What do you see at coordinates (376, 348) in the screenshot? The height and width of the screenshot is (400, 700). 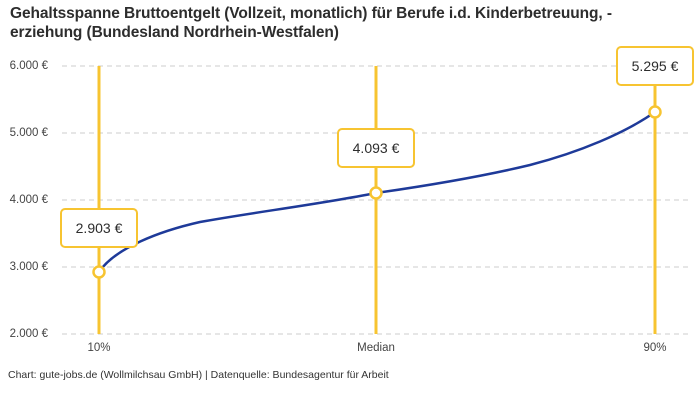 I see `x-tick-median: Median` at bounding box center [376, 348].